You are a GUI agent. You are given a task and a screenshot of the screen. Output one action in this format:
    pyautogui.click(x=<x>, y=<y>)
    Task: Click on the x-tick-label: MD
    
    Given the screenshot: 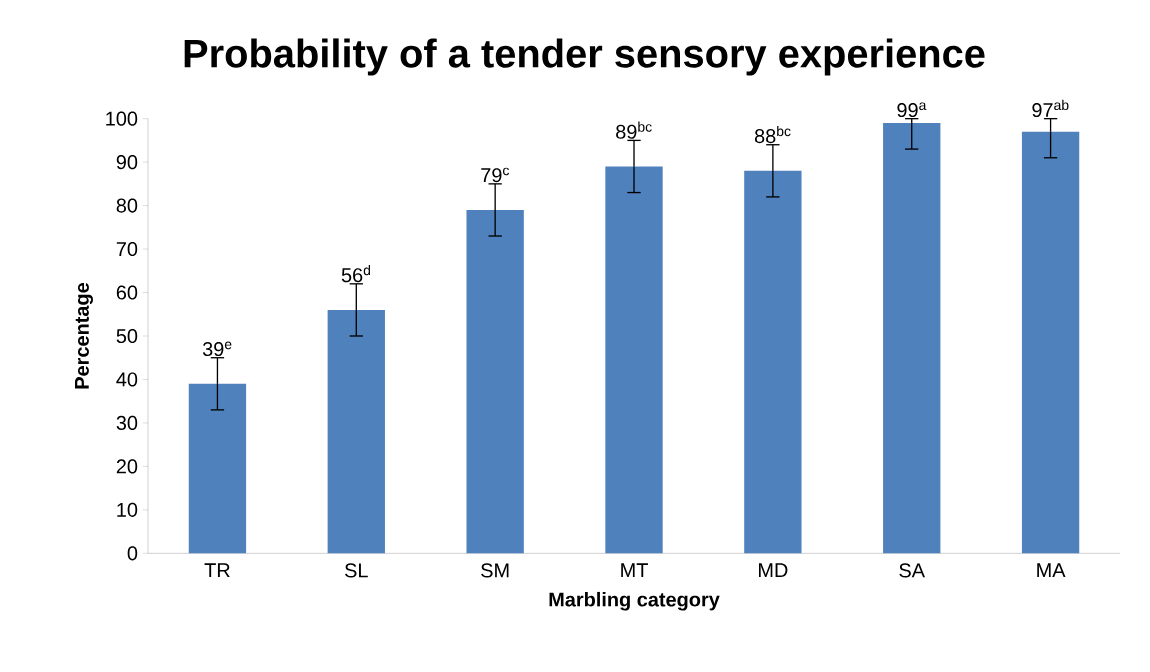 What is the action you would take?
    pyautogui.click(x=773, y=570)
    